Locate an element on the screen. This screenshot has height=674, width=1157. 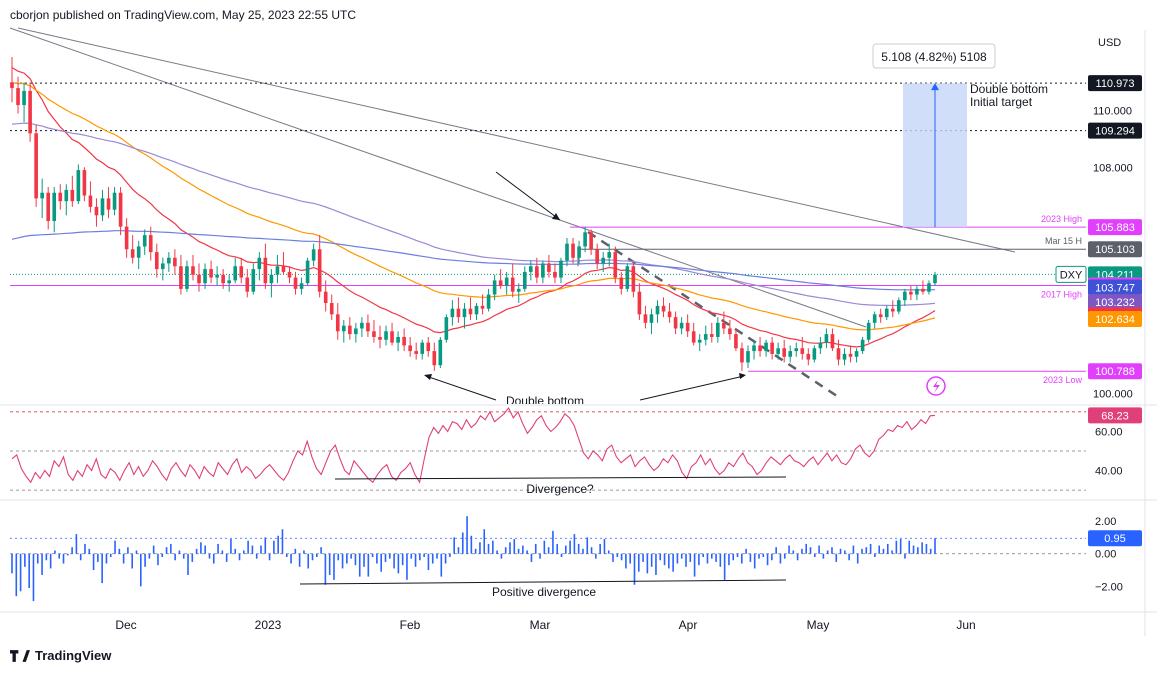
price-tag-label: 109.294 is located at coordinates (1115, 132).